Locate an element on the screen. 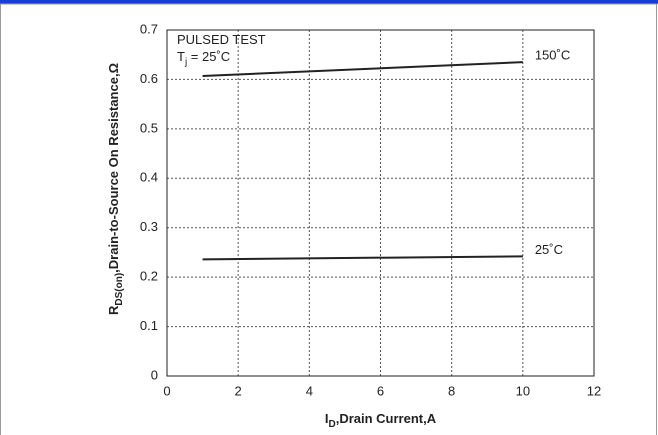 The width and height of the screenshot is (658, 435). x-axis-label-sub: D is located at coordinates (331, 424).